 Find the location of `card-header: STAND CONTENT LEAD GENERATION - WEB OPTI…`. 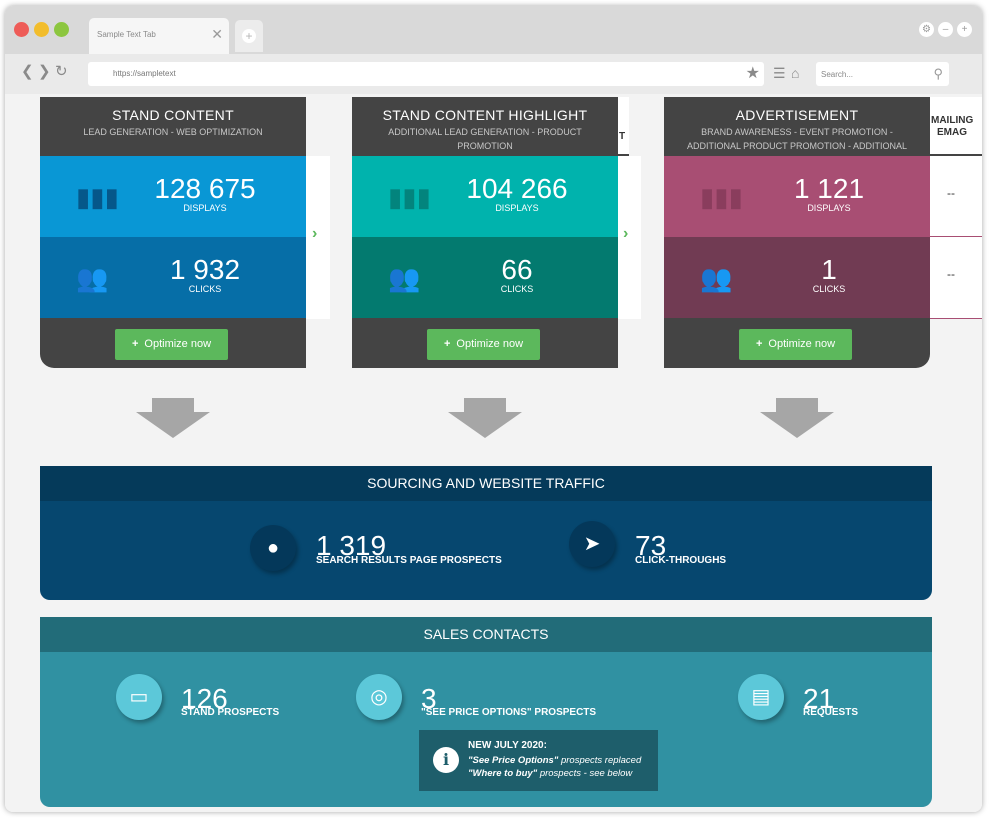

card-header: STAND CONTENT LEAD GENERATION - WEB OPTI… is located at coordinates (173, 126).